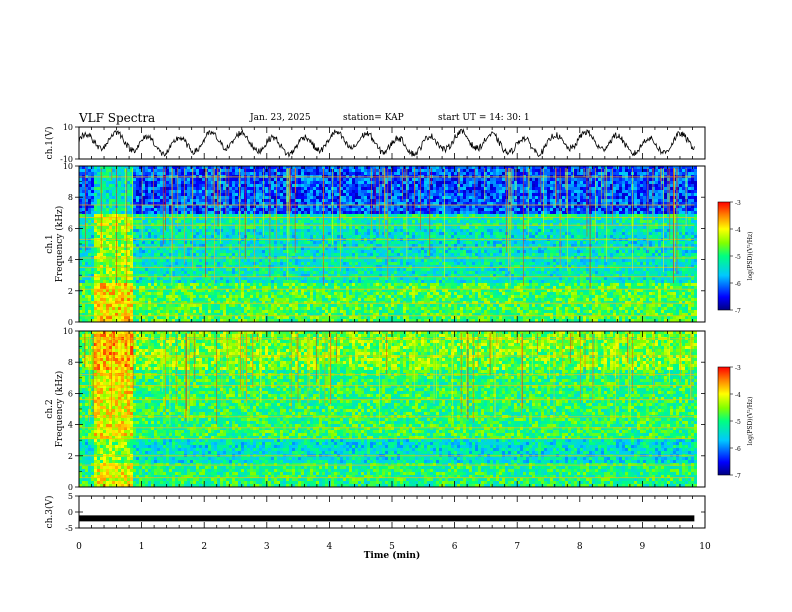 The height and width of the screenshot is (612, 792). What do you see at coordinates (50, 243) in the screenshot?
I see `channel-label: ch.1` at bounding box center [50, 243].